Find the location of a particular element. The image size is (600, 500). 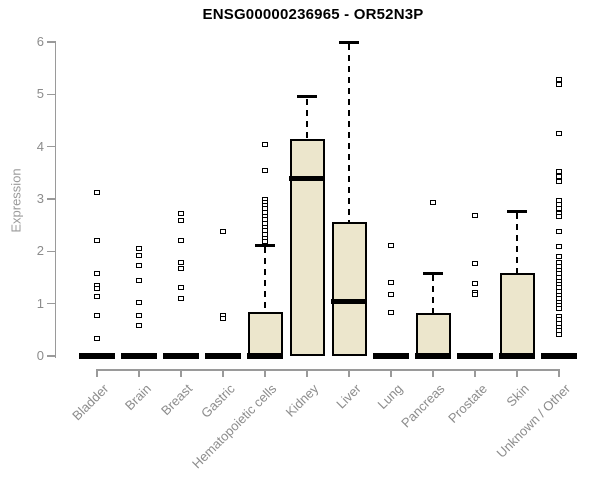

x-axis-line is located at coordinates (328, 370).